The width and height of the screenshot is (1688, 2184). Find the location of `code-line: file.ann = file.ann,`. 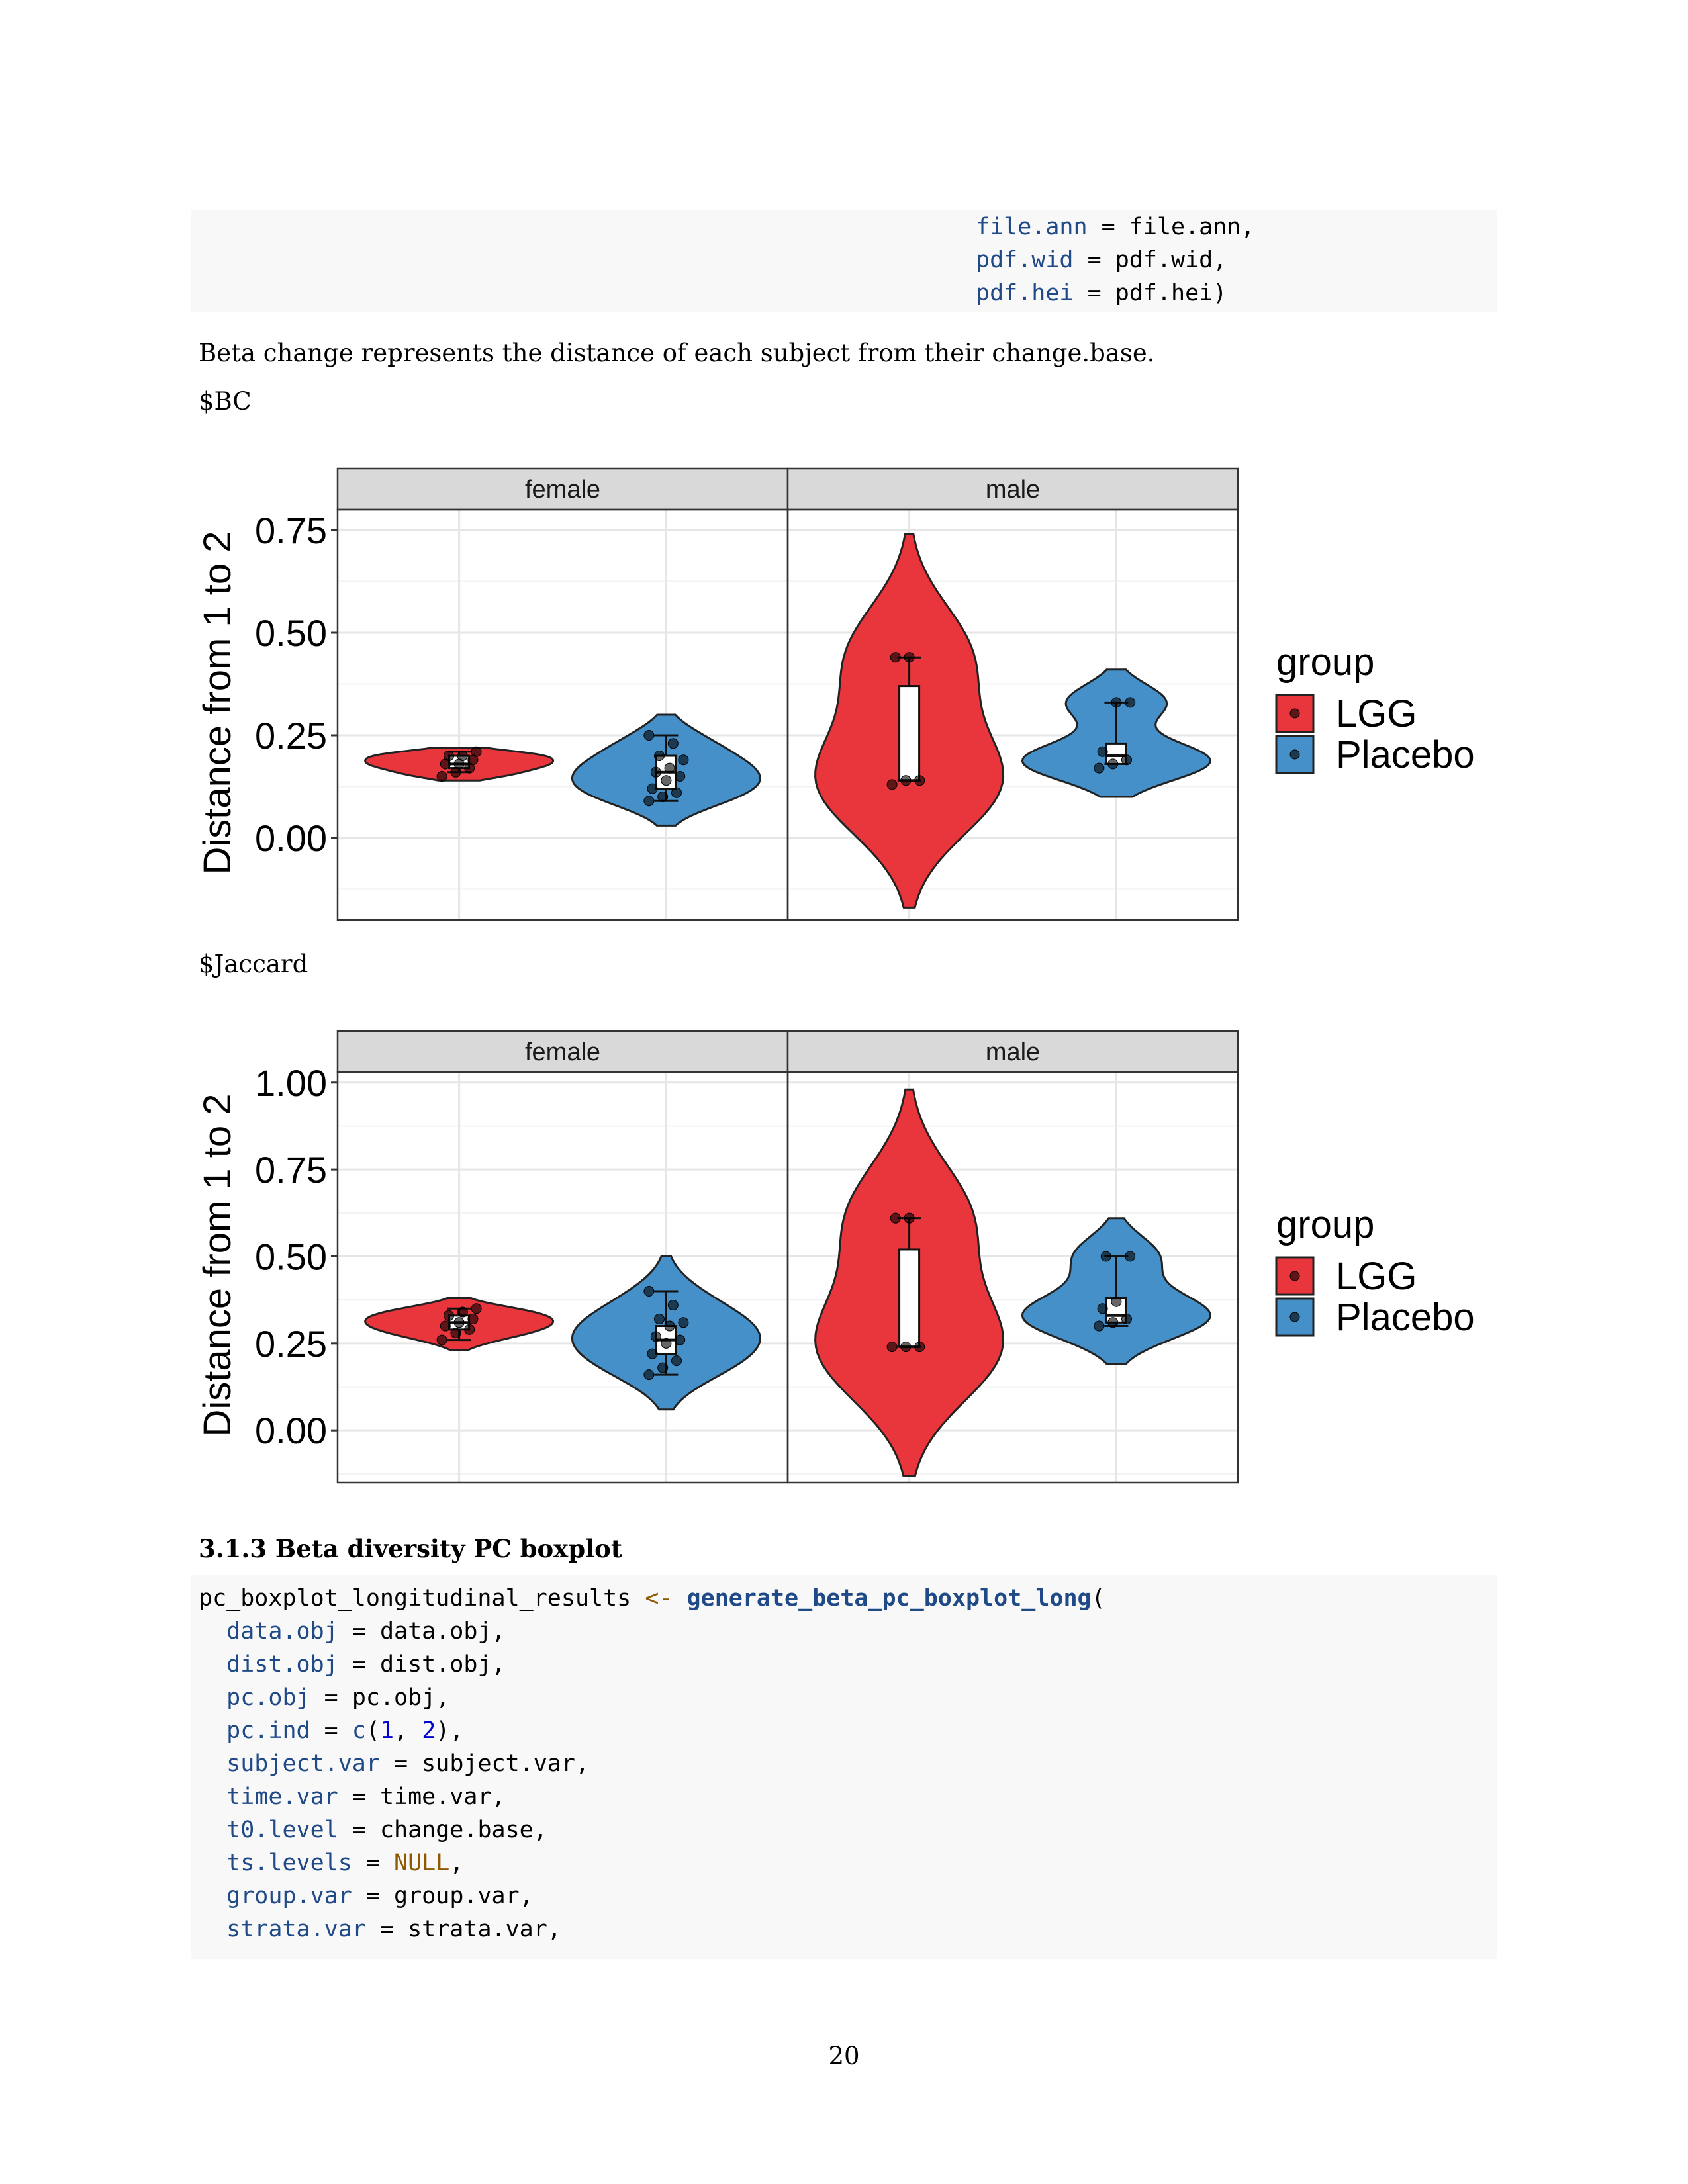

code-line: file.ann = file.ann, is located at coordinates (1115, 227).